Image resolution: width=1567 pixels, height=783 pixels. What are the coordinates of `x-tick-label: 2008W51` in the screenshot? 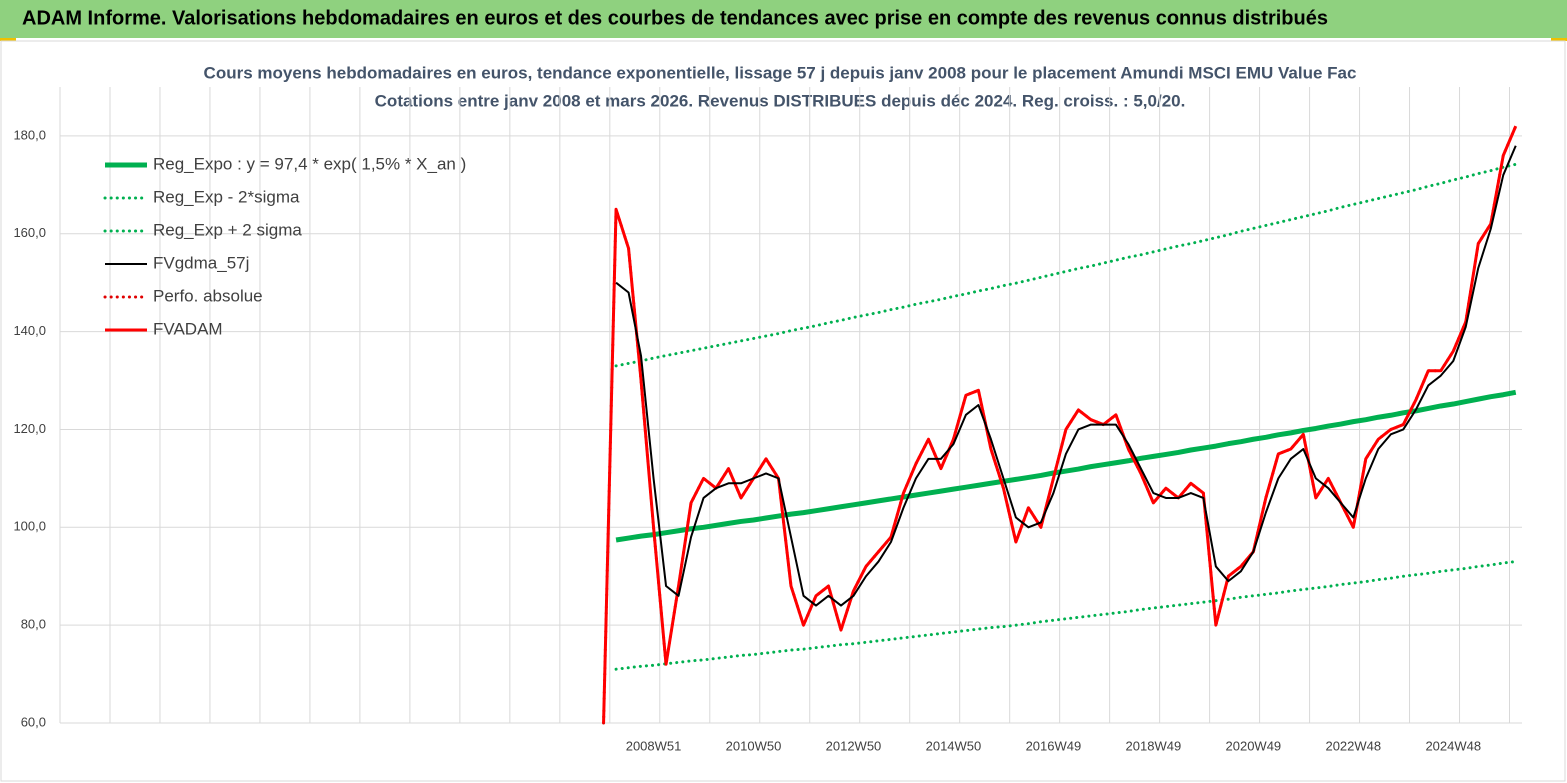 It's located at (654, 745).